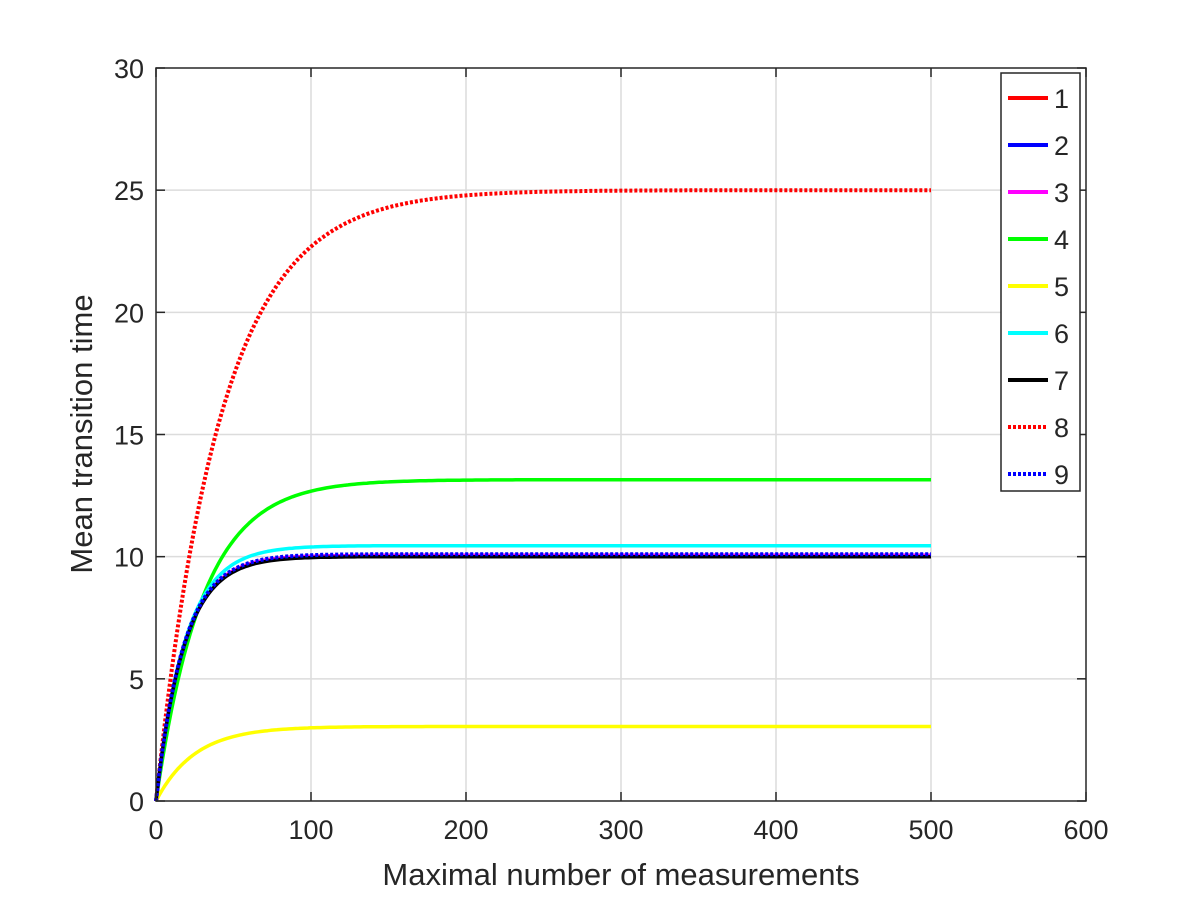 This screenshot has height=900, width=1200. Describe the element at coordinates (1061, 146) in the screenshot. I see `legend-label-2: 2` at that location.